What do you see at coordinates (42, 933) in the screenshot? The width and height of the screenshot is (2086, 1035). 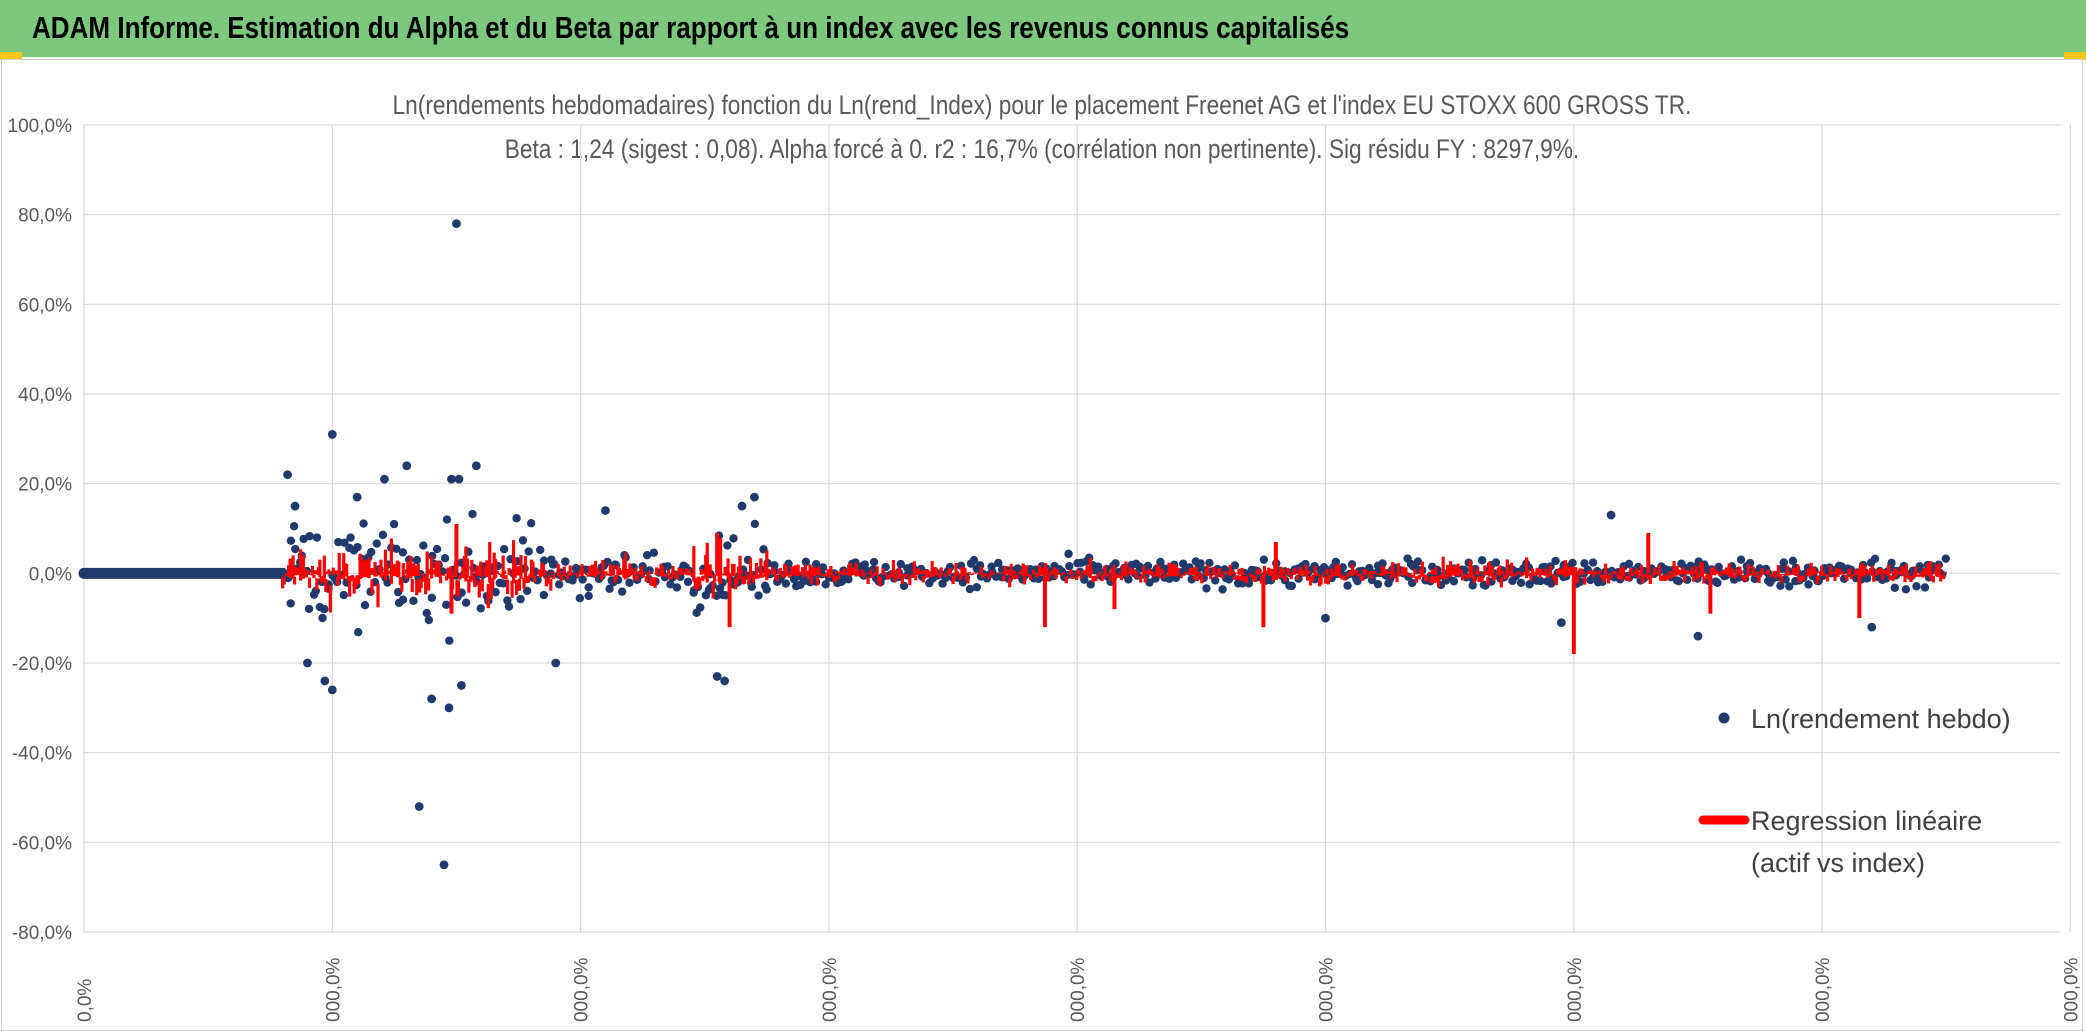 I see `y-tick-label: -80,0%` at bounding box center [42, 933].